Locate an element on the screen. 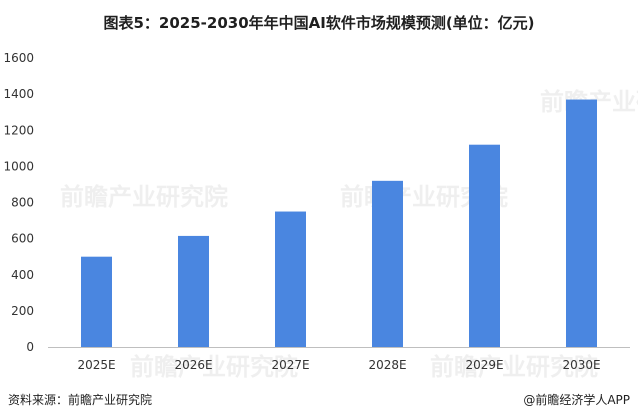 This screenshot has width=638, height=418. x-tick-label: 2026E is located at coordinates (193, 365).